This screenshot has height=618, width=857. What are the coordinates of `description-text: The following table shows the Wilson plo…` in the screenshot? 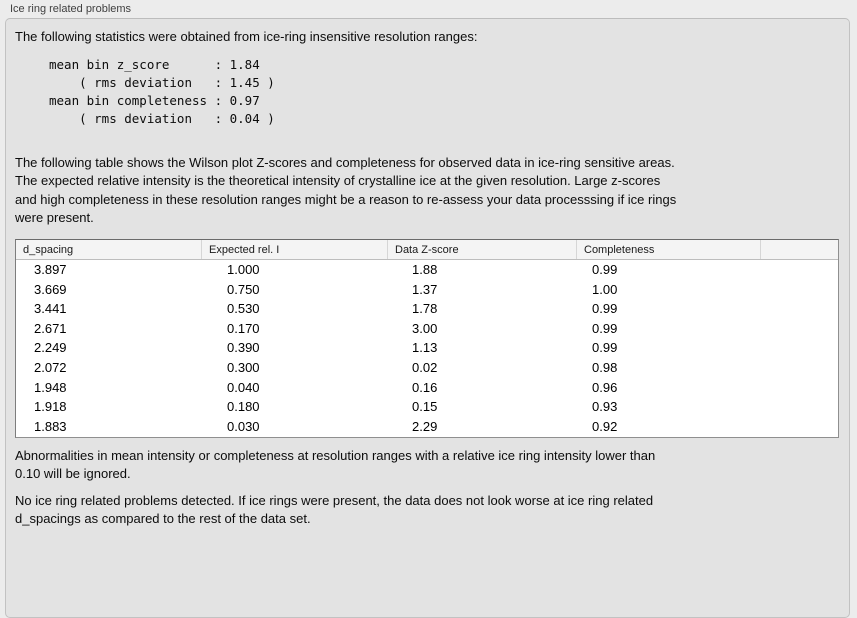 It's located at (346, 190).